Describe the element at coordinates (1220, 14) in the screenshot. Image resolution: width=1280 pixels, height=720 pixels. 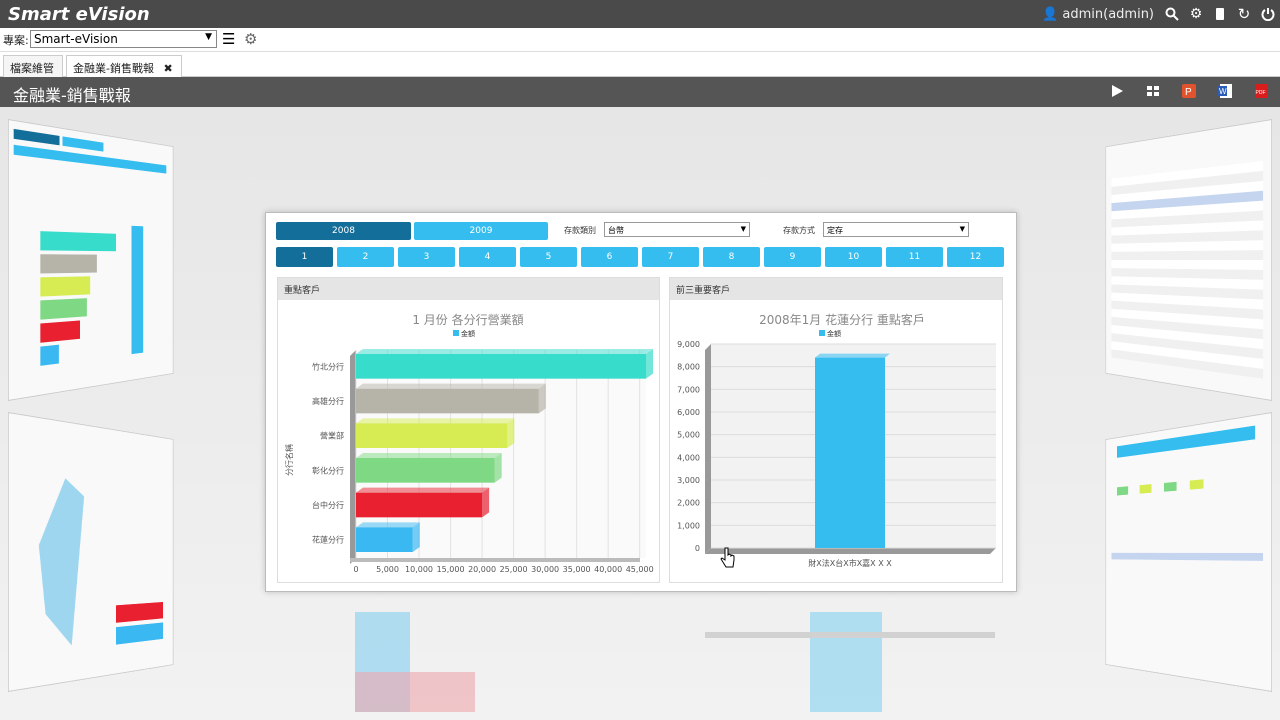
I see `mobile-icon` at that location.